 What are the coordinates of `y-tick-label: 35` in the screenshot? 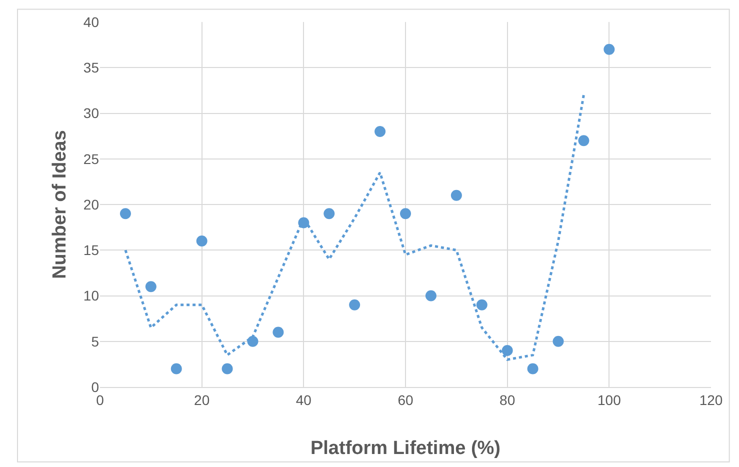 It's located at (91, 68).